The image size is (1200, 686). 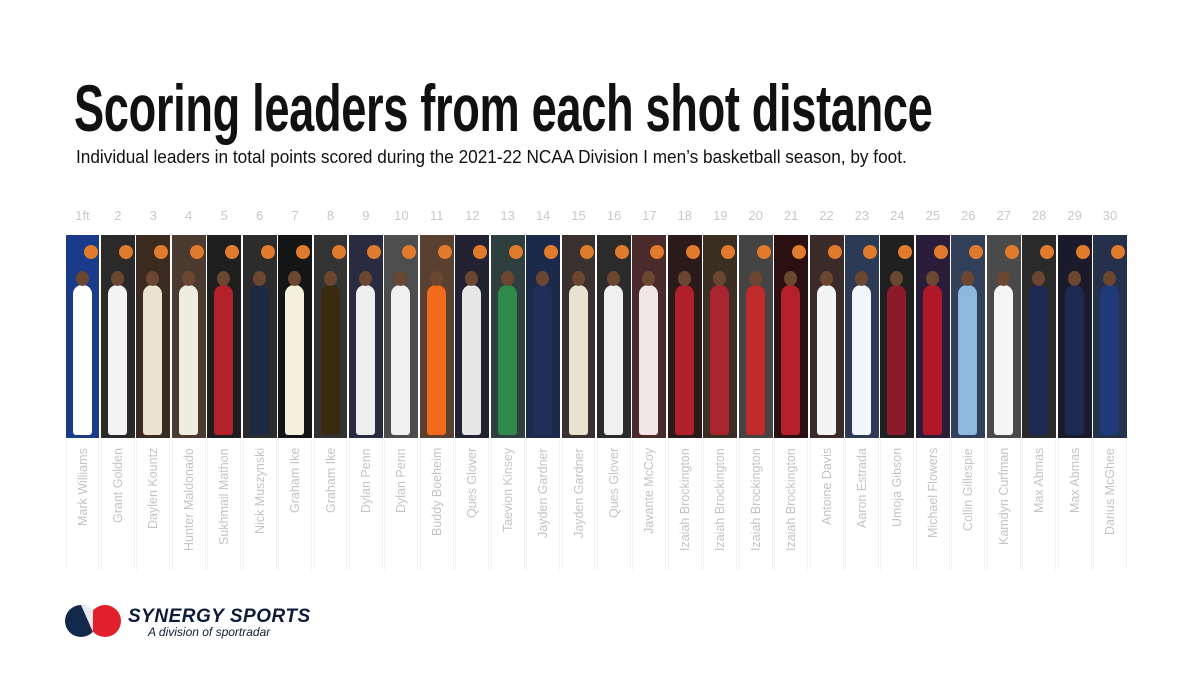 What do you see at coordinates (153, 489) in the screenshot?
I see `player-name: Daylen Kountz` at bounding box center [153, 489].